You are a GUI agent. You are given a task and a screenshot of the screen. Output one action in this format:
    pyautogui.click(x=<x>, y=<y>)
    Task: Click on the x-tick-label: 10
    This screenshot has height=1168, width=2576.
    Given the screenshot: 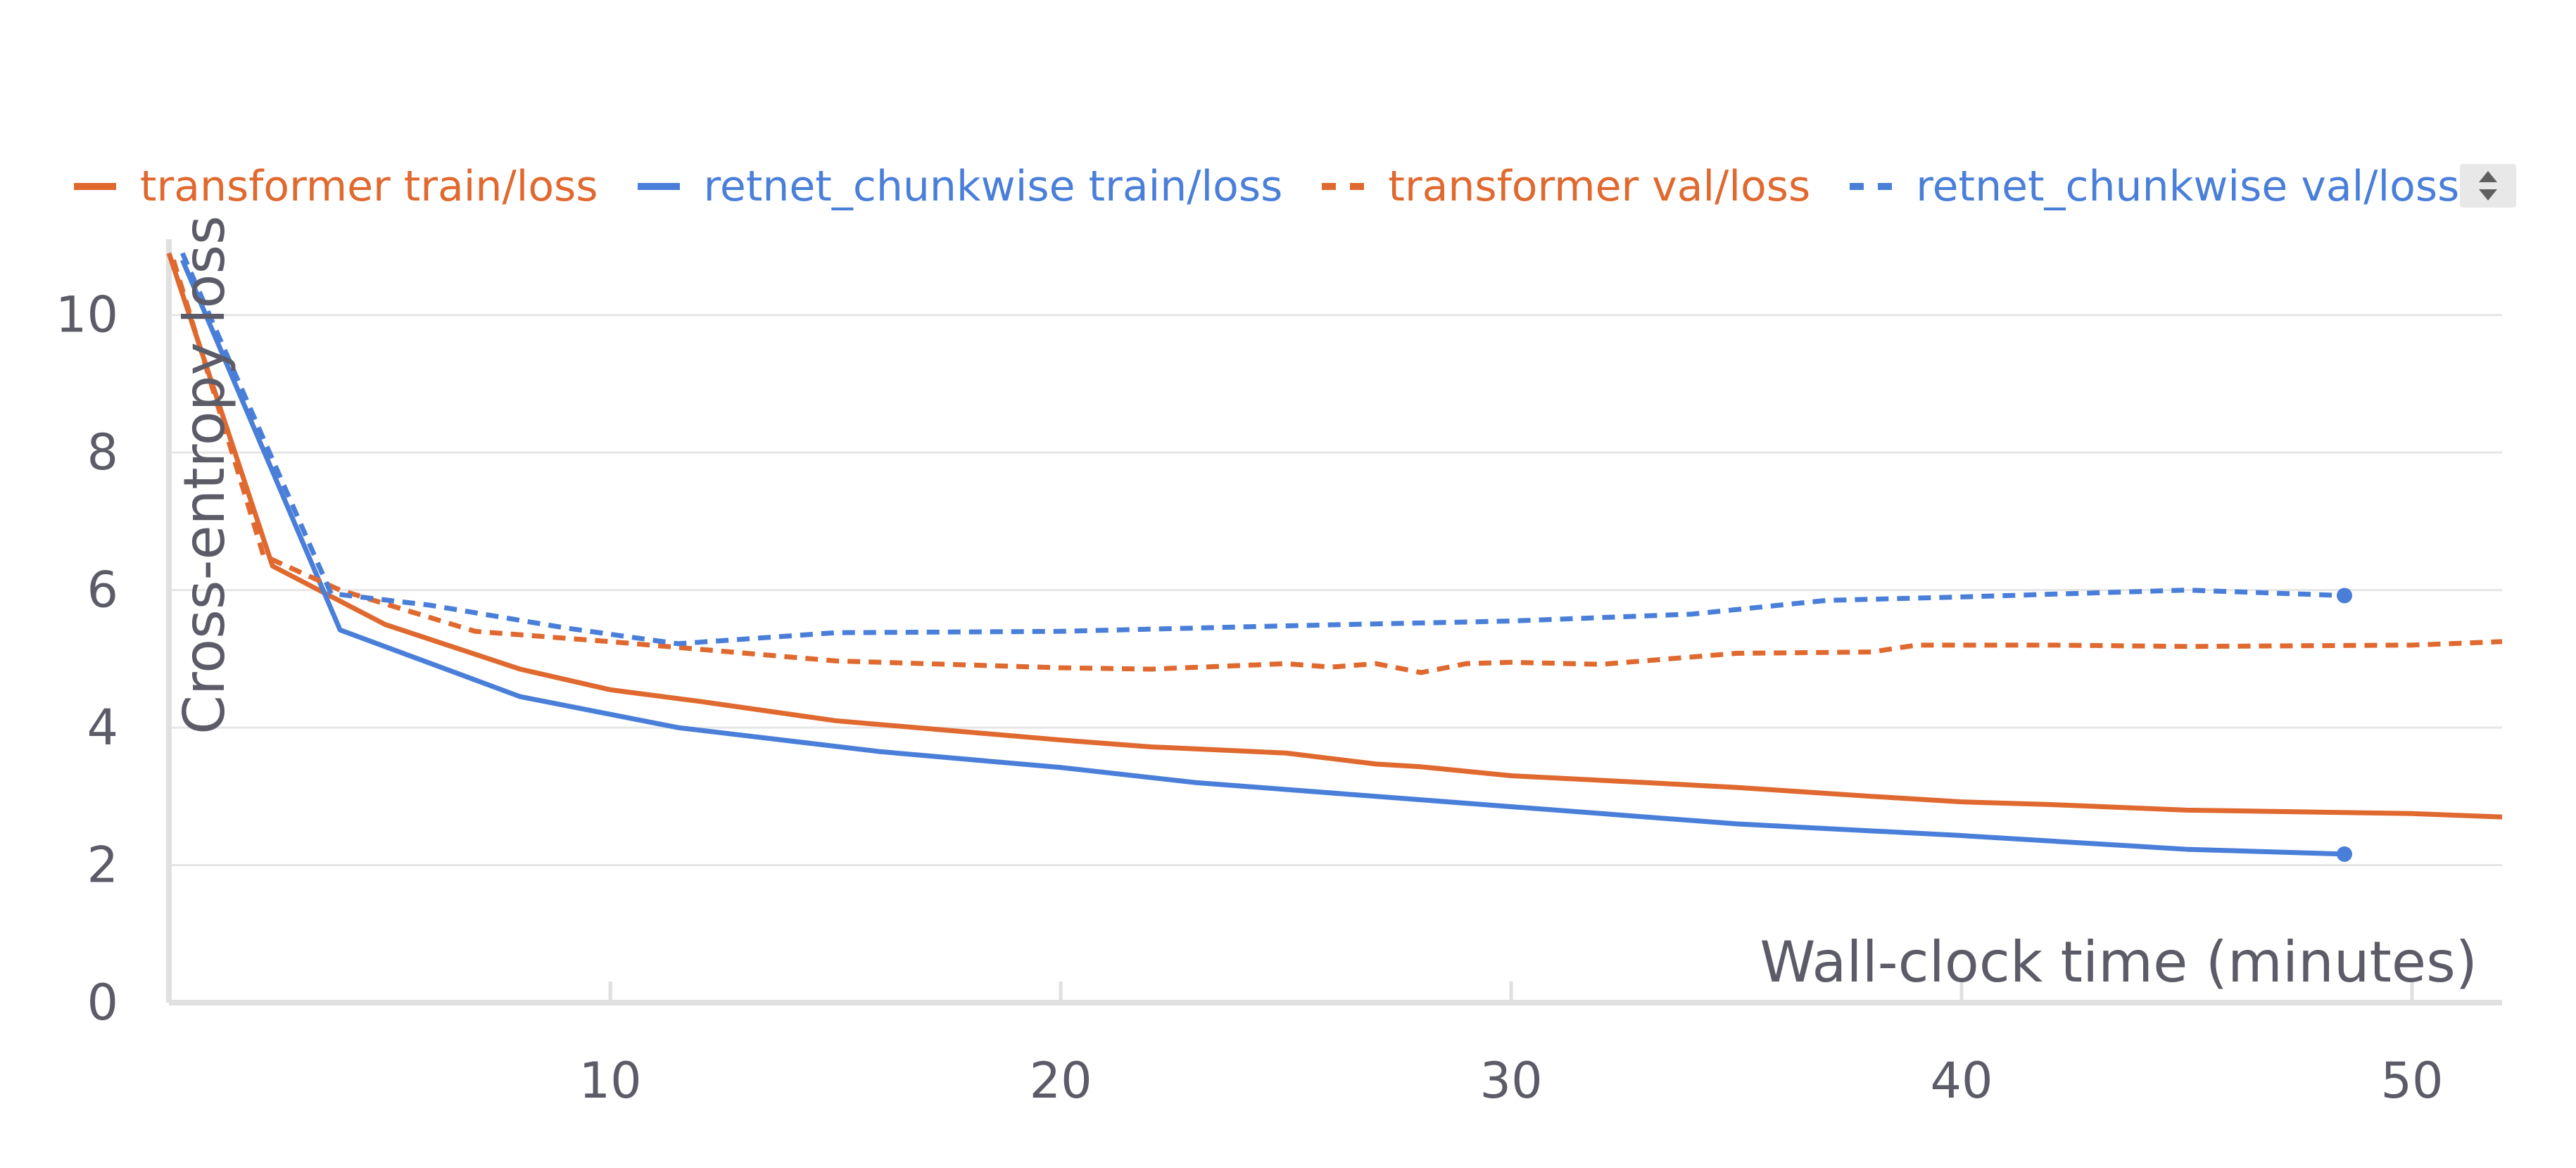 What is the action you would take?
    pyautogui.click(x=610, y=1081)
    